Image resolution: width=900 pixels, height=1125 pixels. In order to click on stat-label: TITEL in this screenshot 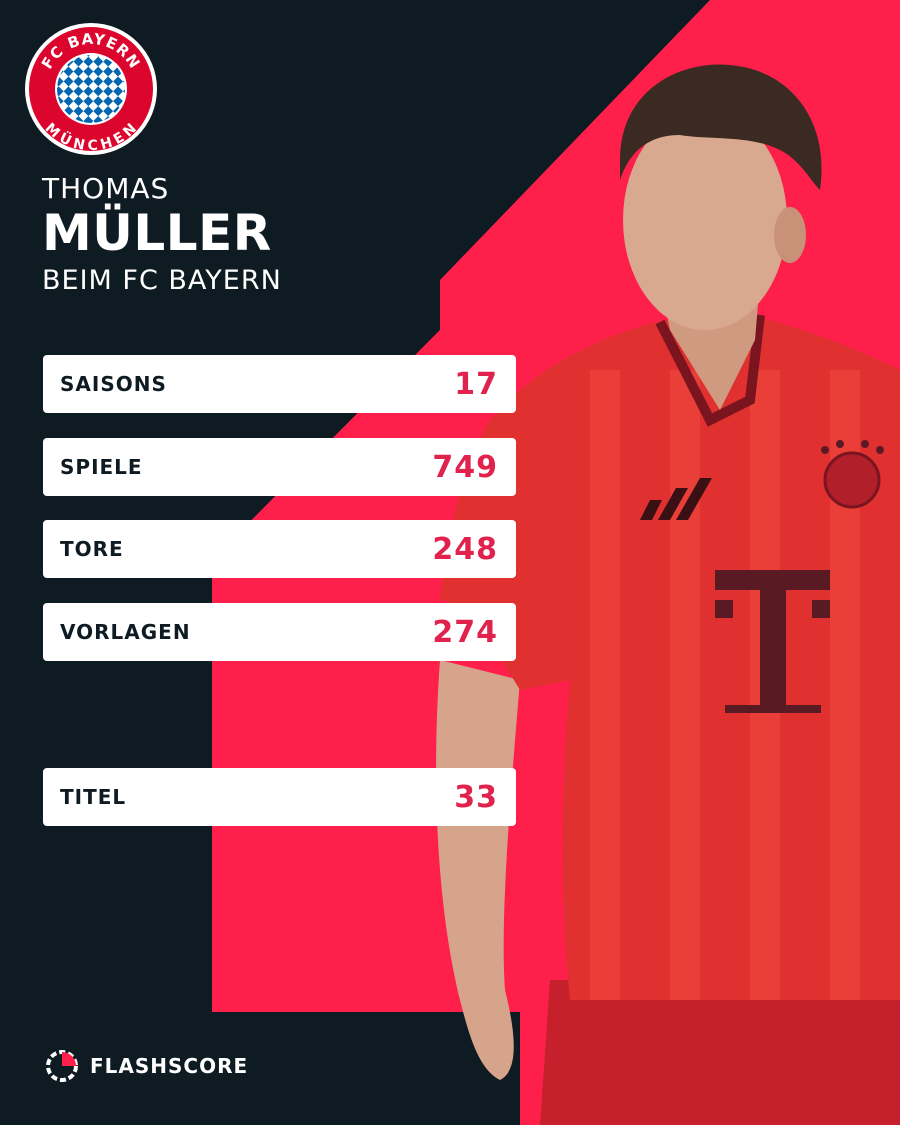, I will do `click(93, 797)`.